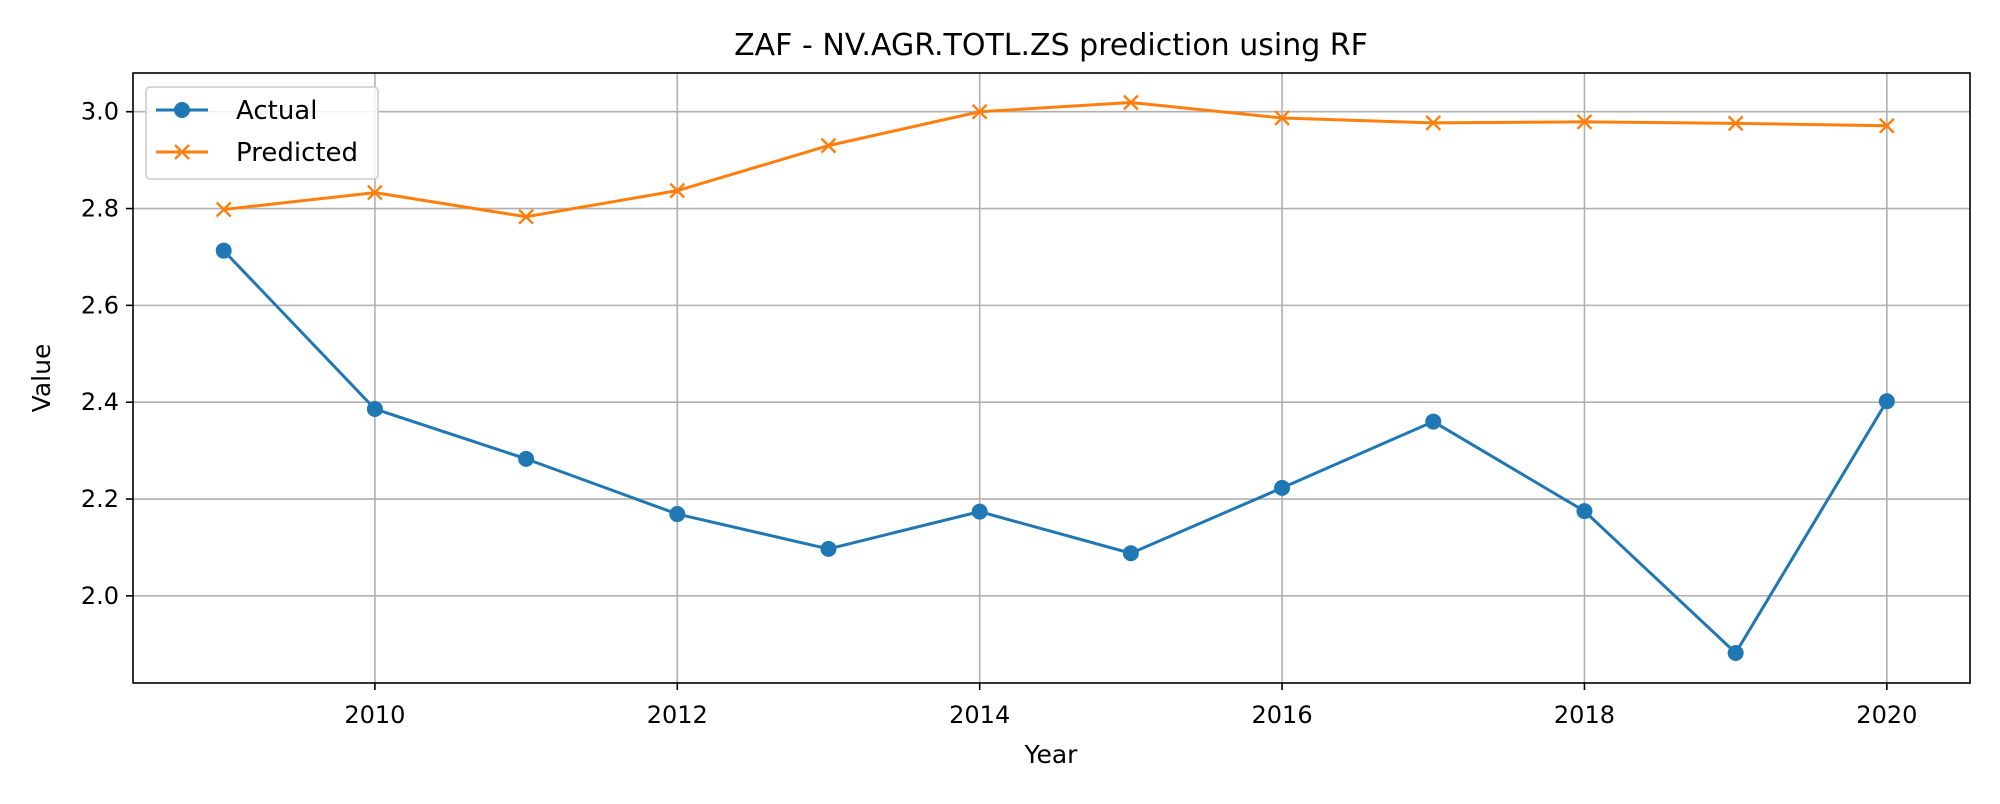 Image resolution: width=2000 pixels, height=804 pixels. What do you see at coordinates (979, 715) in the screenshot?
I see `x-tick-label: 2014` at bounding box center [979, 715].